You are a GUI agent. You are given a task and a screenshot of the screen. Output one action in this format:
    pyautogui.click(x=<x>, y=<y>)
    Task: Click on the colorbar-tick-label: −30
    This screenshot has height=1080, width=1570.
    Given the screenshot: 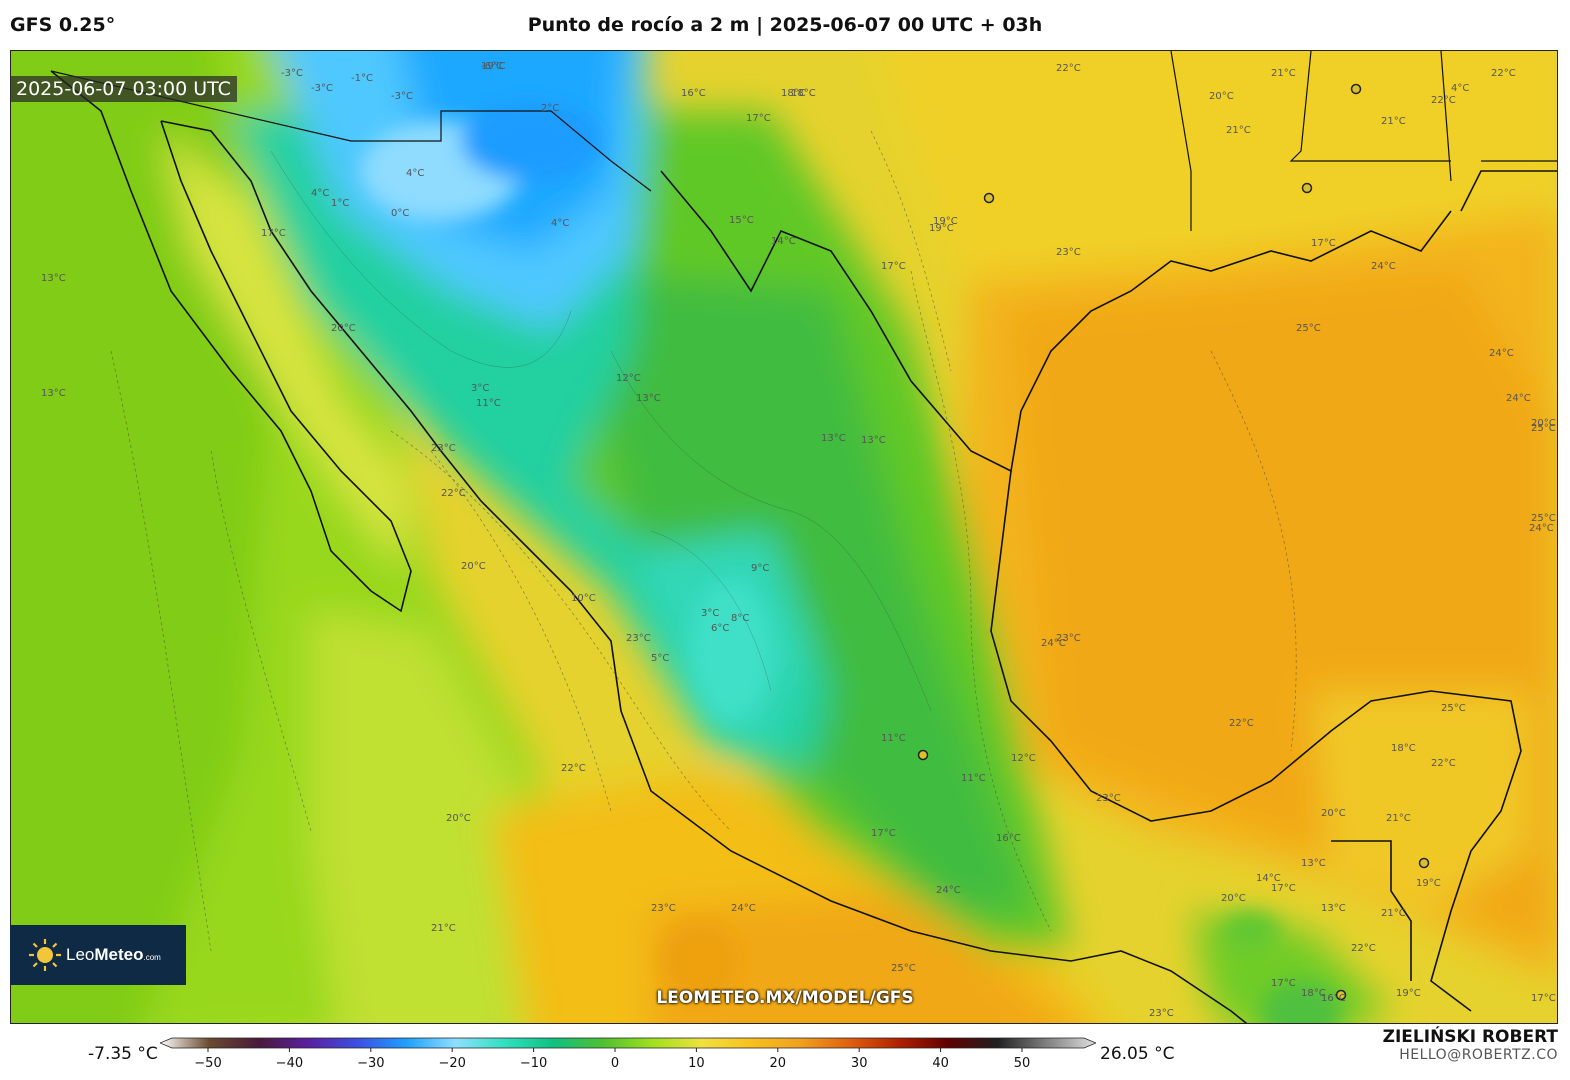 What is the action you would take?
    pyautogui.click(x=370, y=1063)
    